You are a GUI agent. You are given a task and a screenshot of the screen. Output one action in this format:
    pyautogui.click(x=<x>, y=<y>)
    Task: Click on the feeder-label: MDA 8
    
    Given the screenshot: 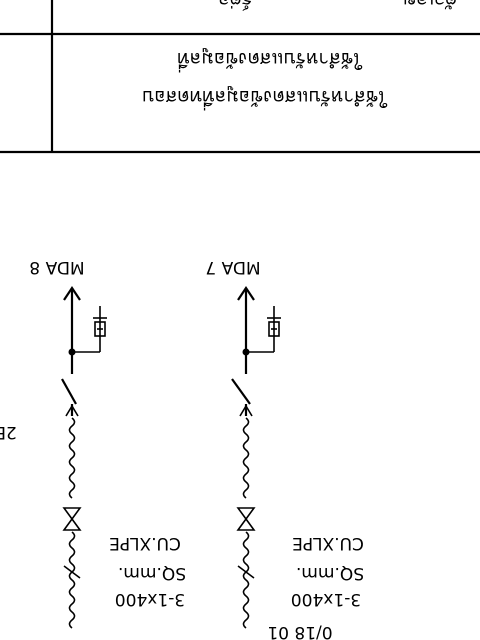 What is the action you would take?
    pyautogui.click(x=56, y=267)
    